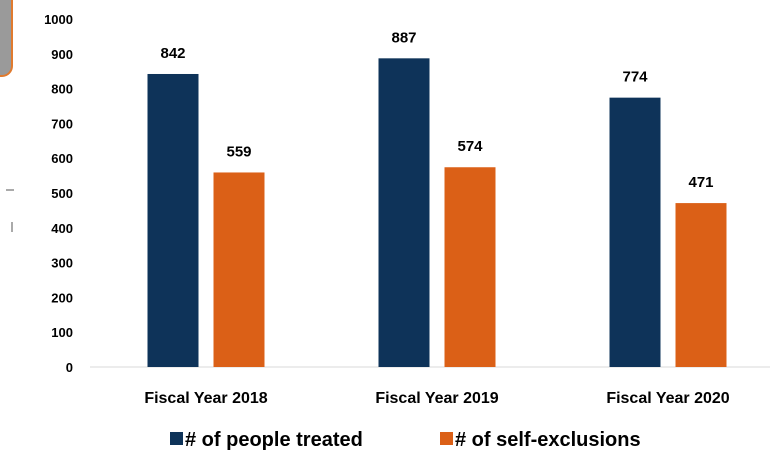  What do you see at coordinates (62, 89) in the screenshot?
I see `y-tick-label: 800` at bounding box center [62, 89].